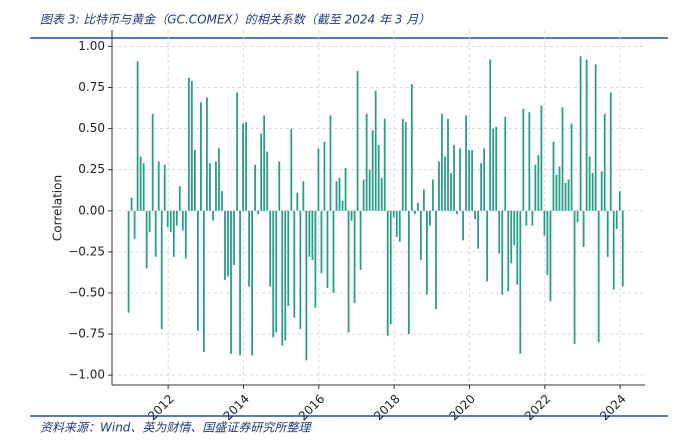  I want to click on x-tick-label: 2024, so click(612, 407).